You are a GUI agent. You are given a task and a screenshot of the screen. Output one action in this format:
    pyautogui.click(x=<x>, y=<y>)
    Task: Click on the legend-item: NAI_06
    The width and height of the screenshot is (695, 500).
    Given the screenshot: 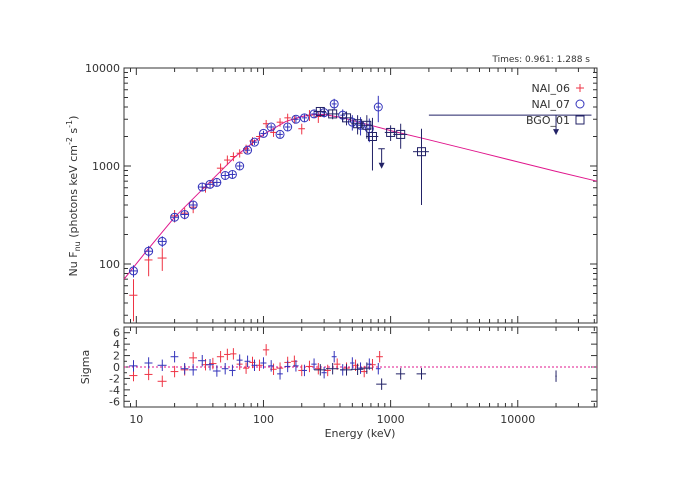 What is the action you would take?
    pyautogui.click(x=558, y=88)
    